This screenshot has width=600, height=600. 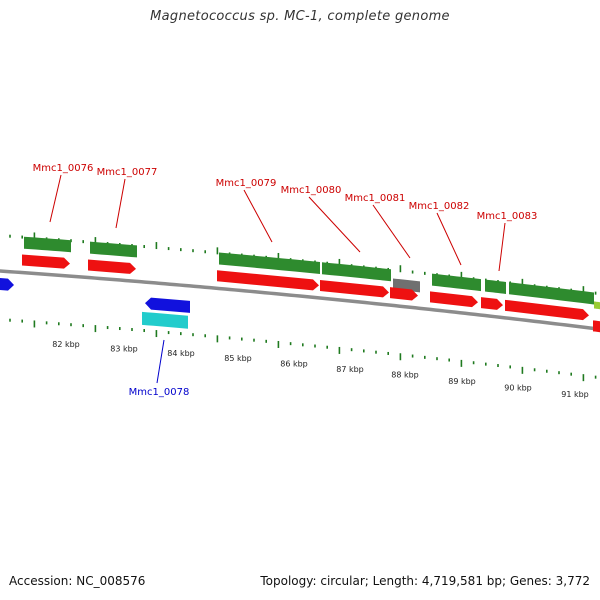 What do you see at coordinates (597, 305) in the screenshot?
I see `gene-feature-edge` at bounding box center [597, 305].